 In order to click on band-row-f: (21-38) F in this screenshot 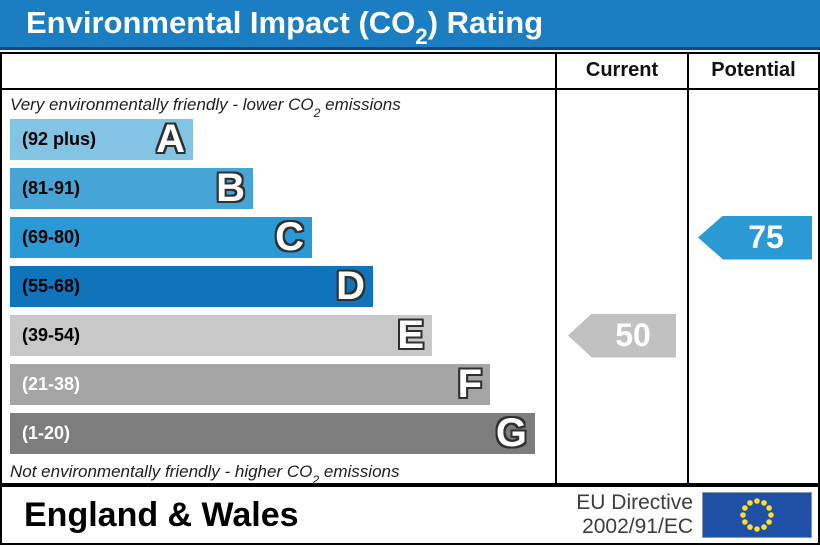, I will do `click(250, 384)`.